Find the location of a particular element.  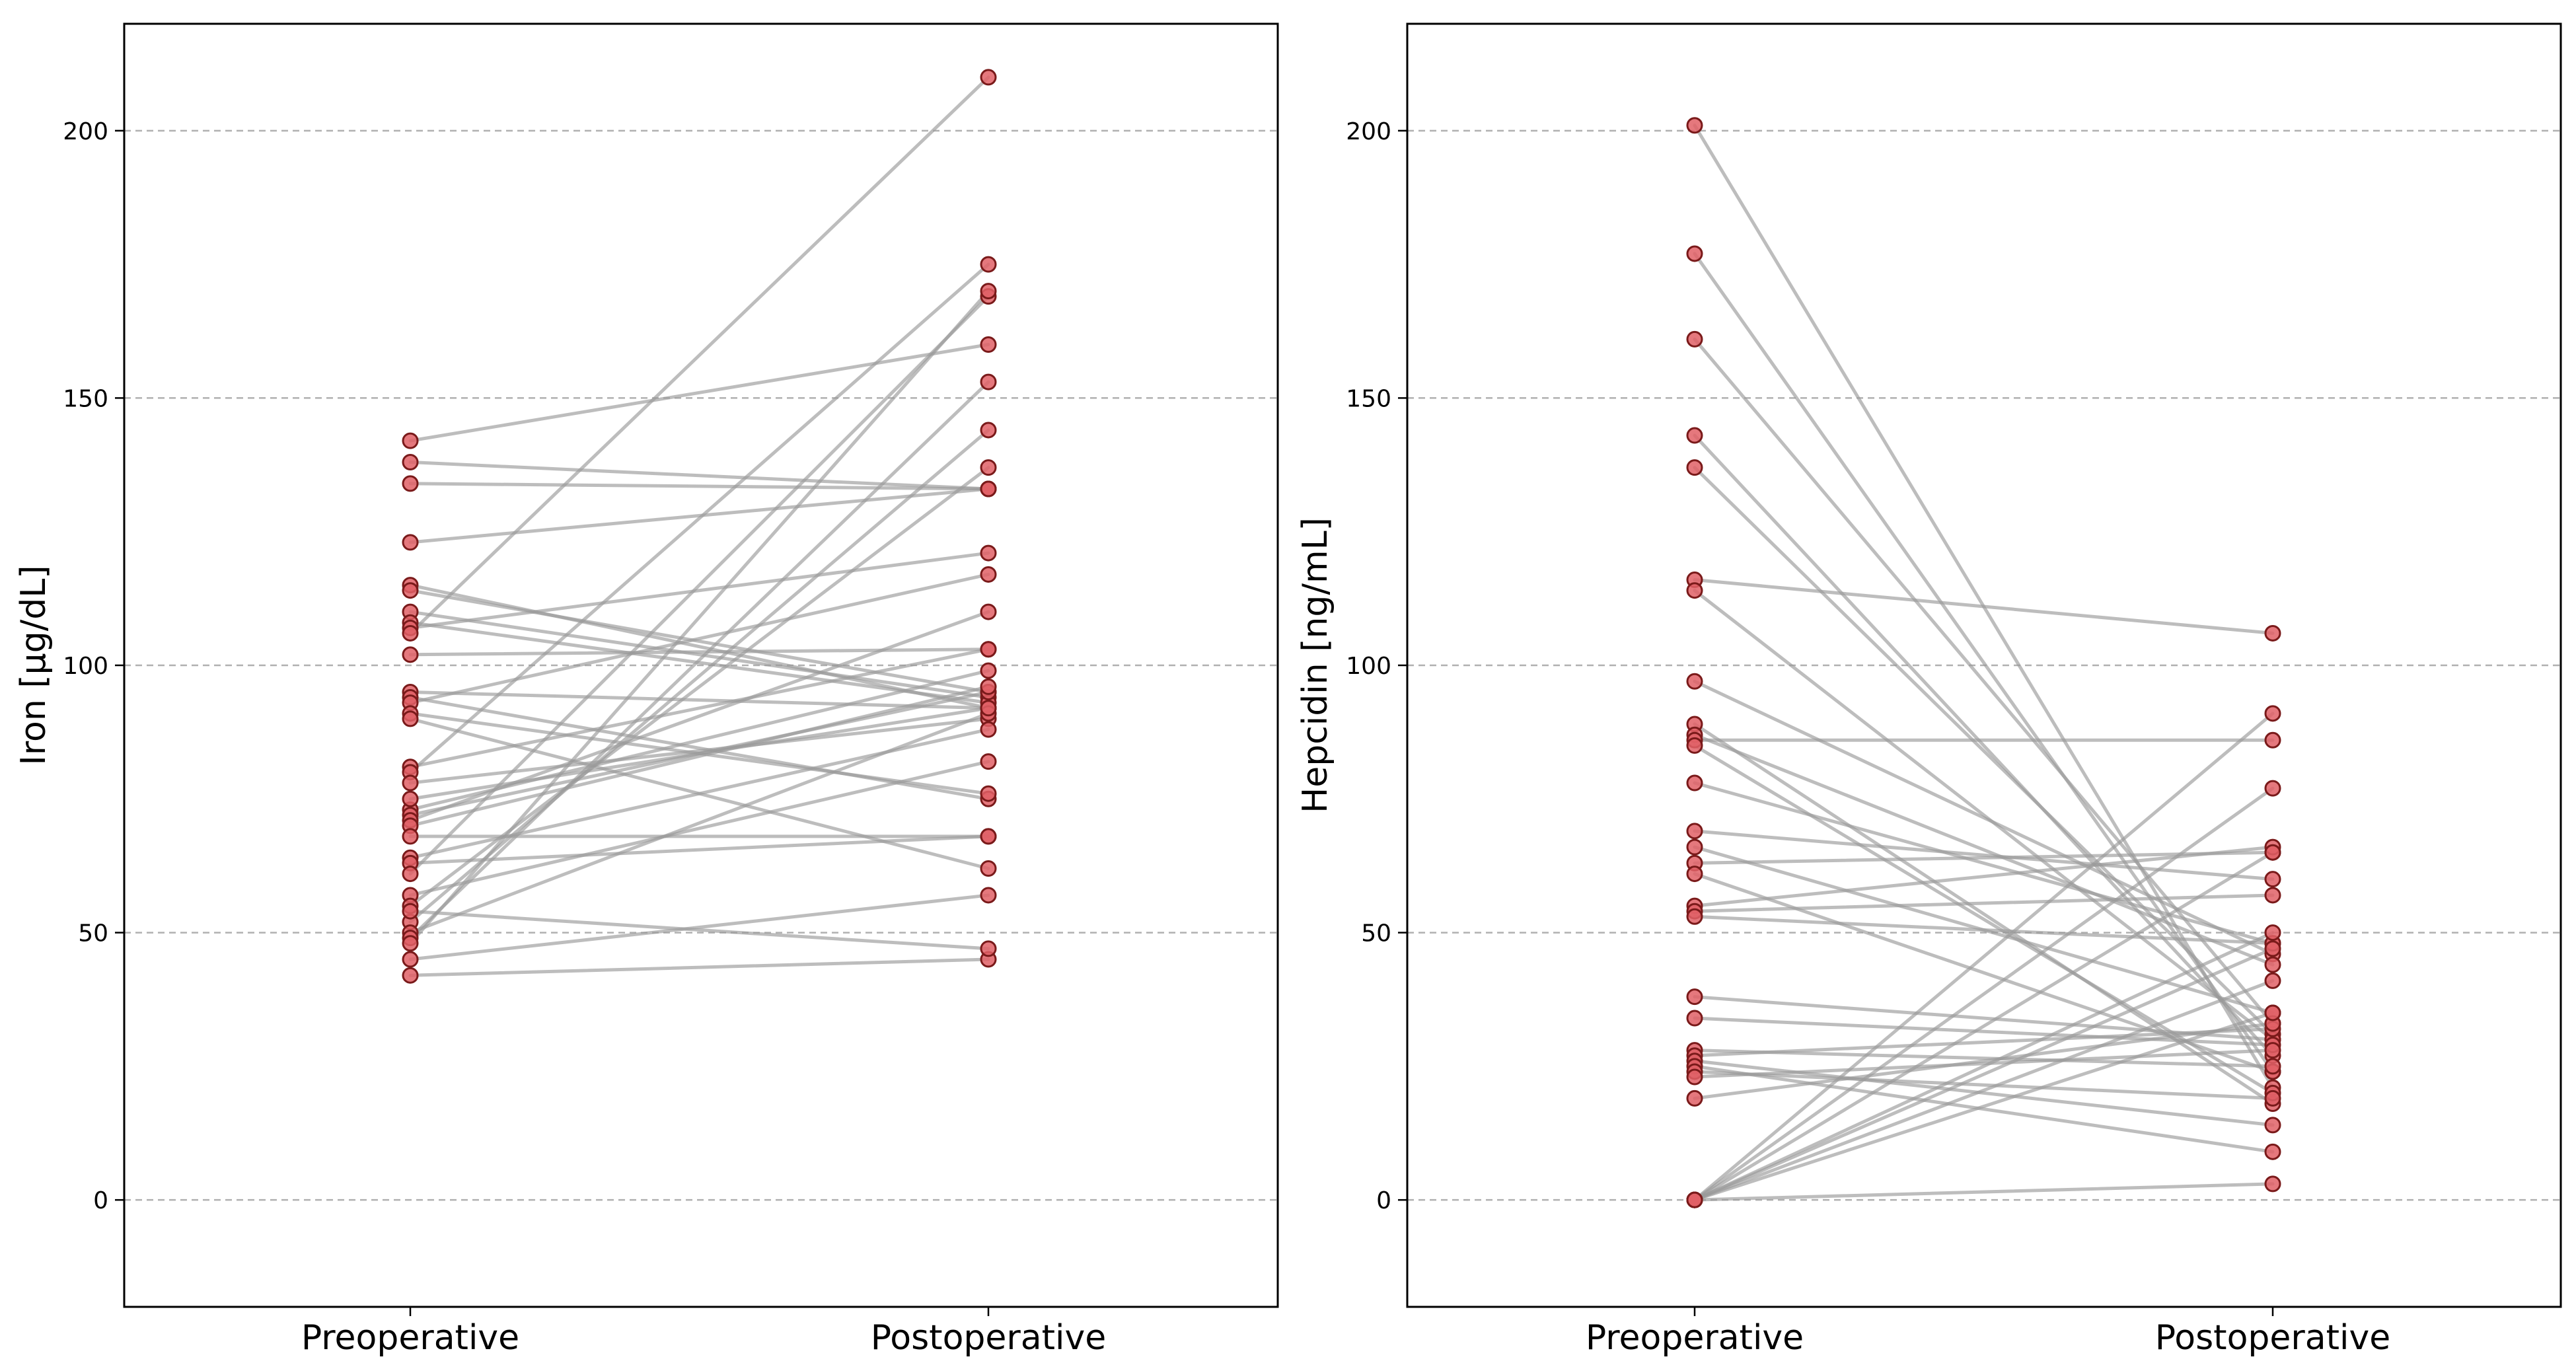

y-tick-label: 100 is located at coordinates (1368, 666).